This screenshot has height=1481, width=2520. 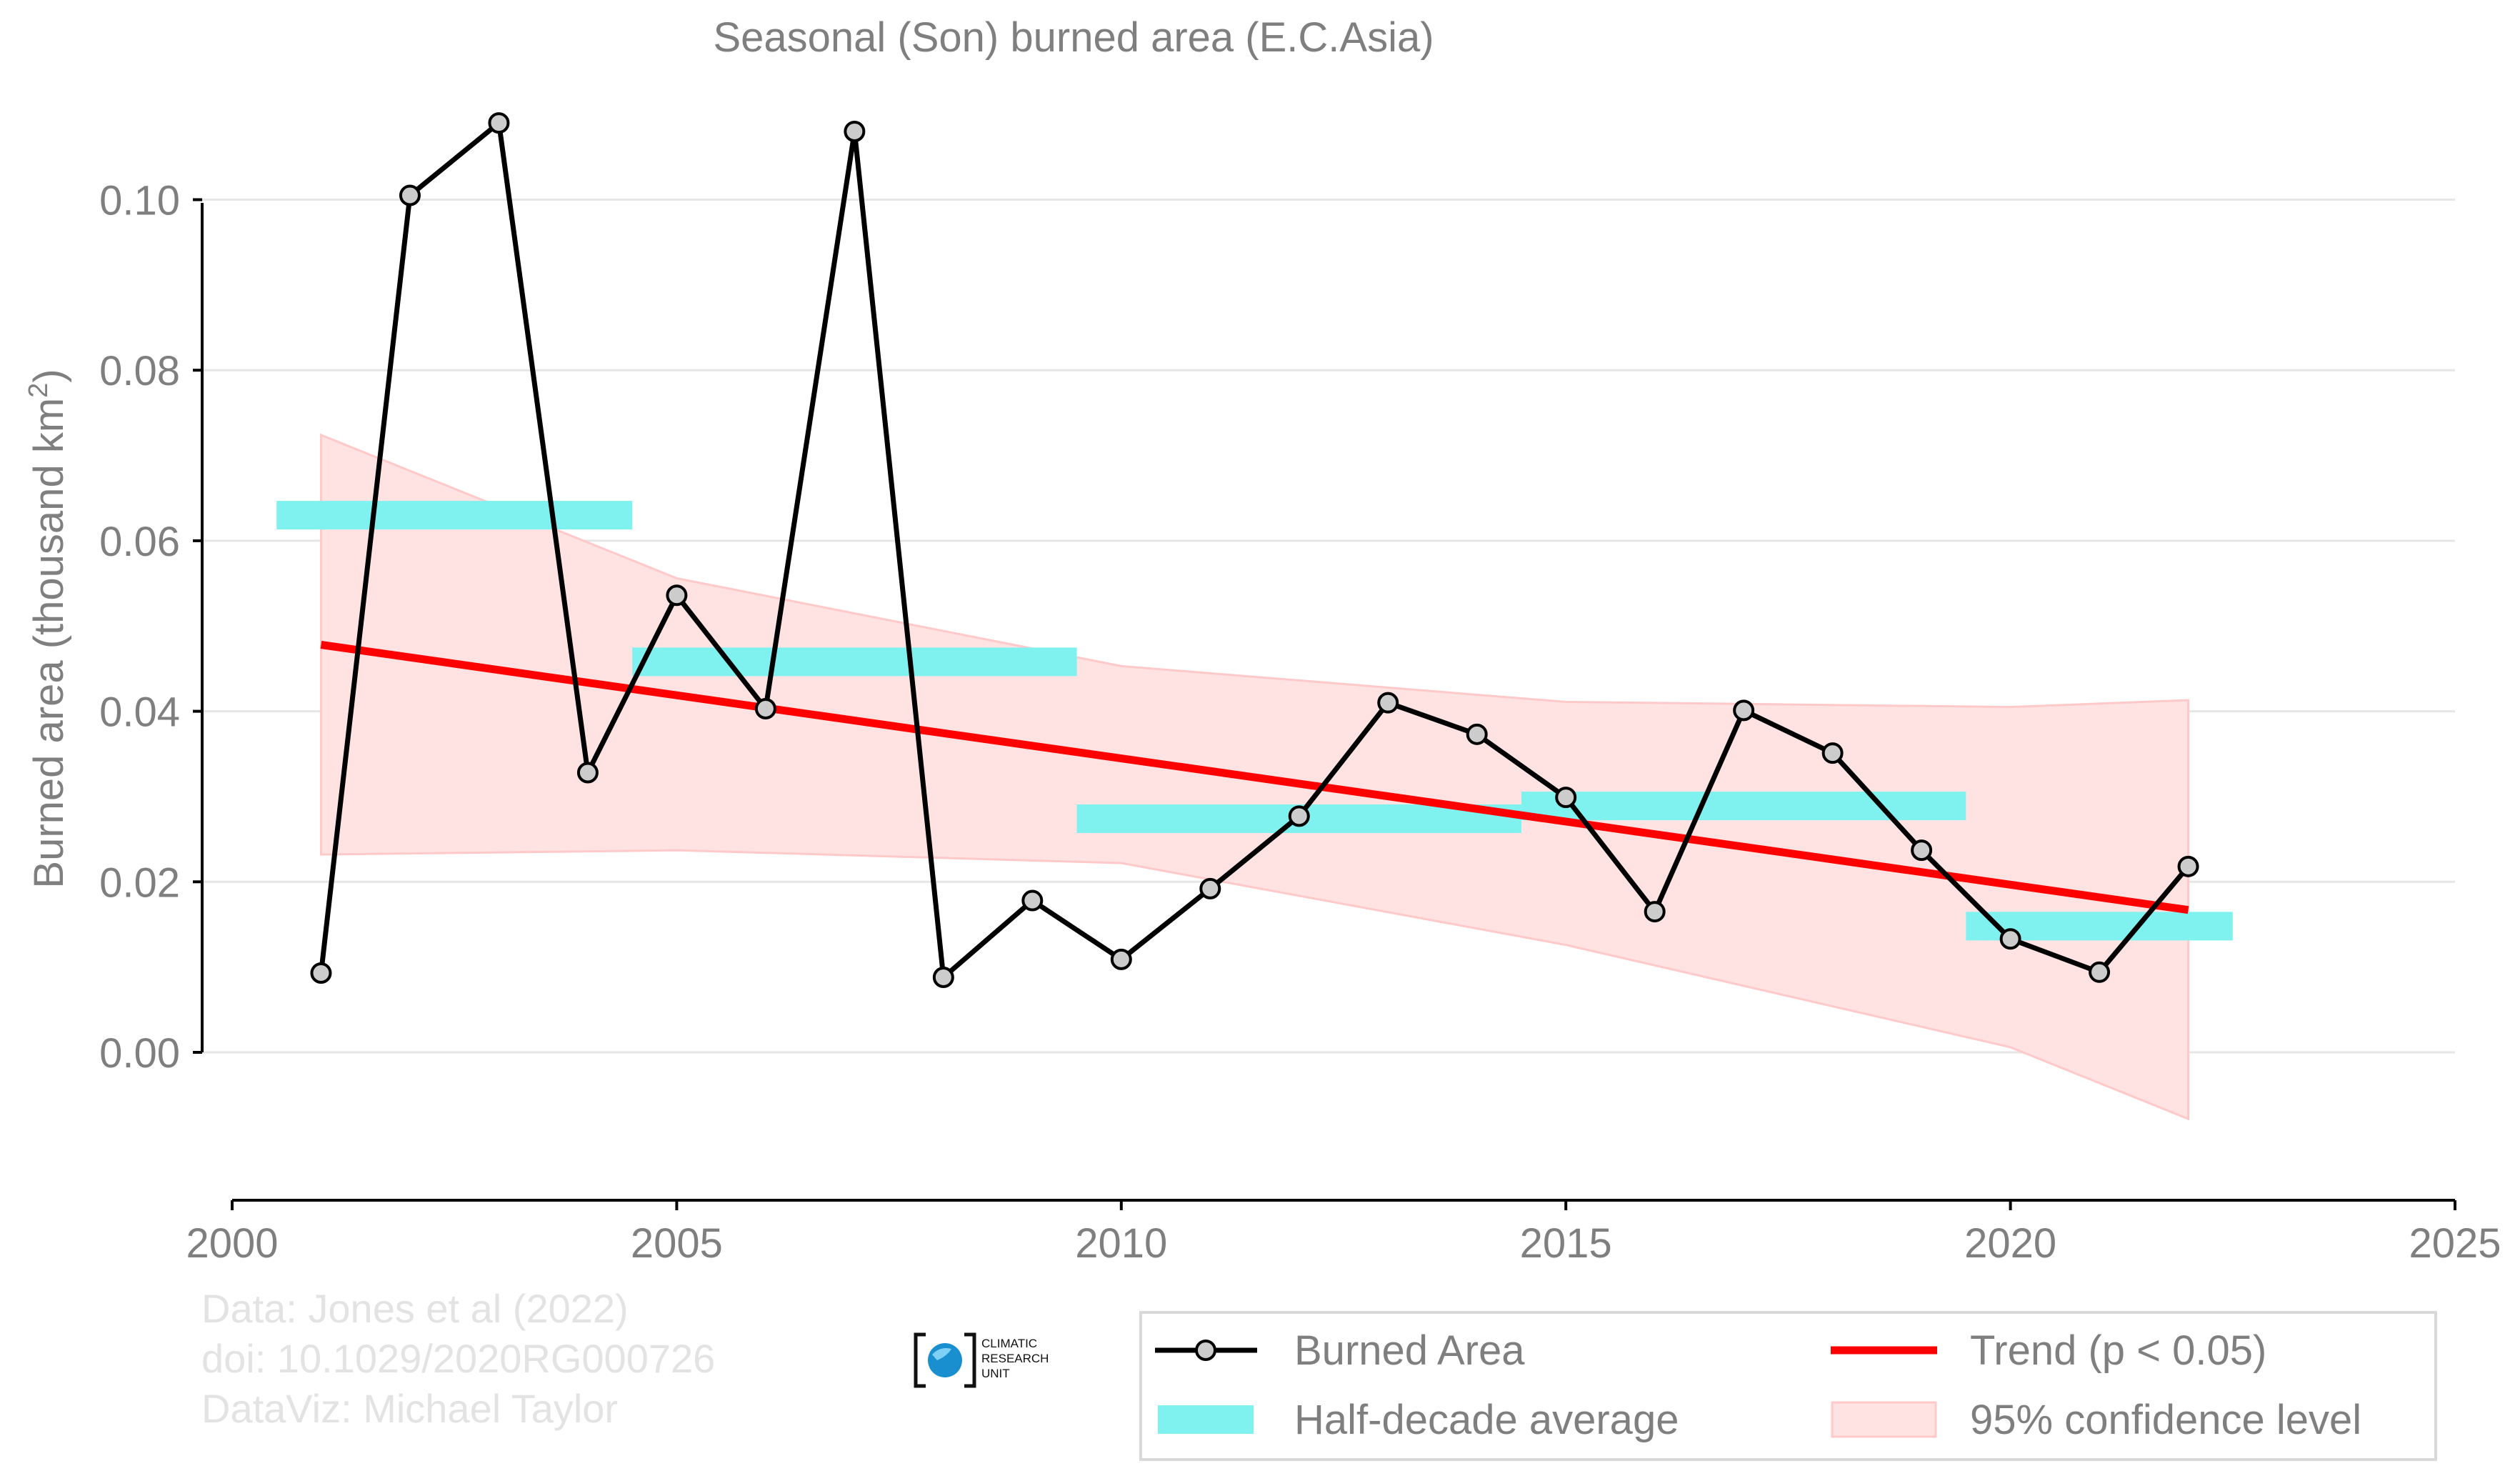 I want to click on legend-marker-burned-area, so click(x=1205, y=1350).